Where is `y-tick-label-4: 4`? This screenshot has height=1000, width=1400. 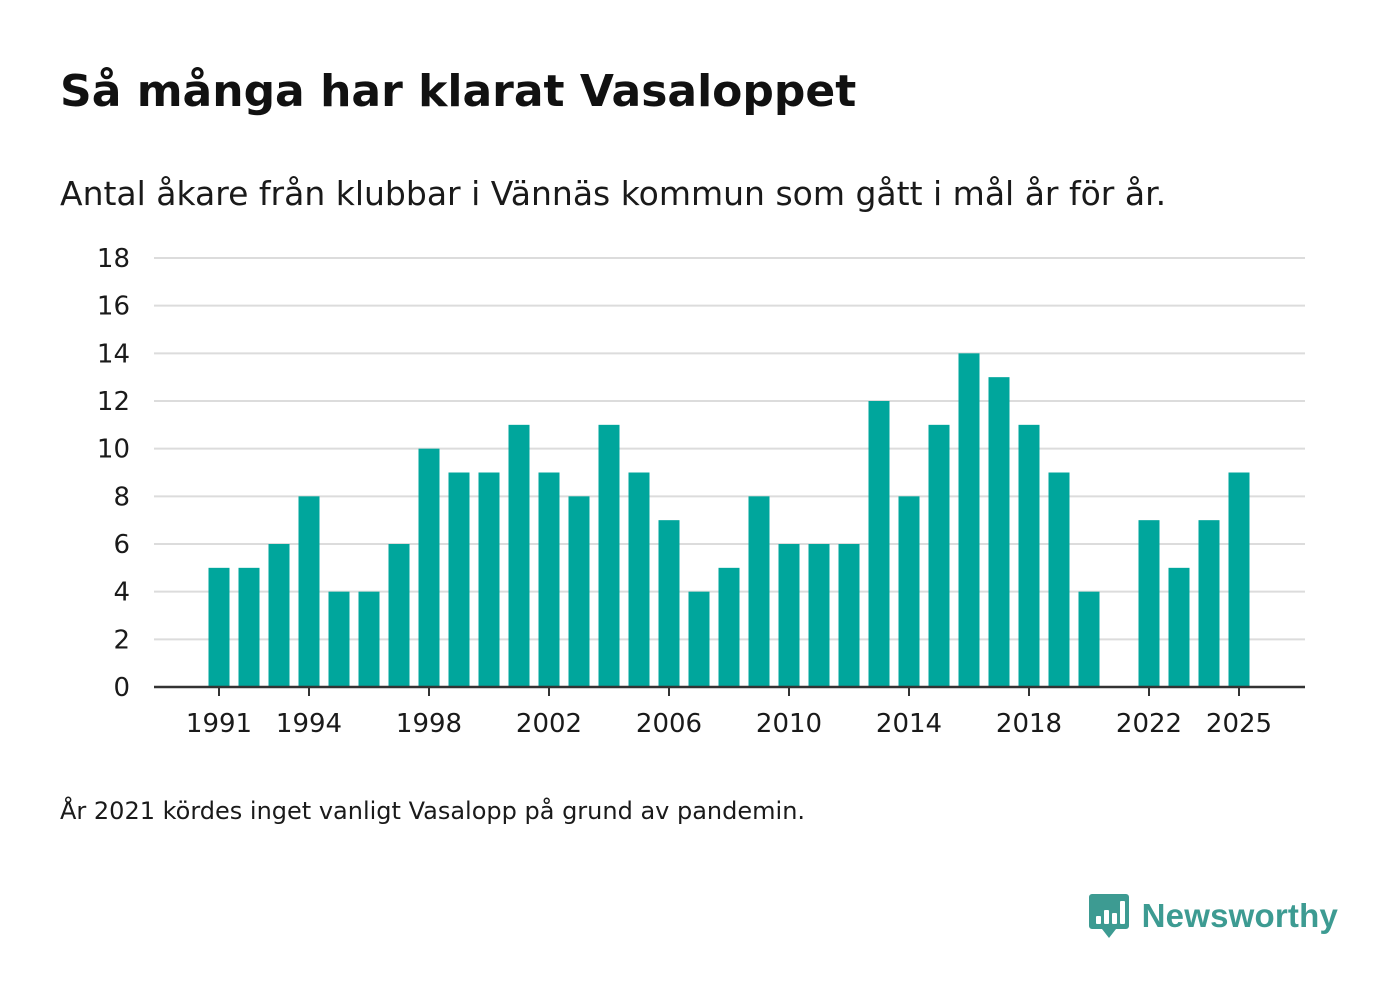 y-tick-label-4: 4 is located at coordinates (121, 593).